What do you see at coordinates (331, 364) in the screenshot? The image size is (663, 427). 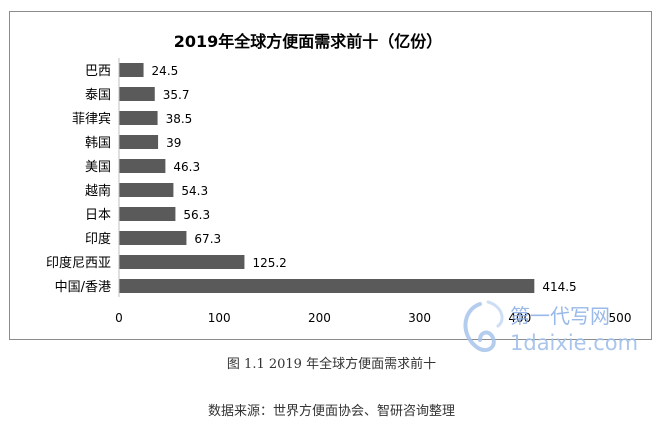 I see `figure-caption: 图 1.1 2019 年全球方便面需求前十` at bounding box center [331, 364].